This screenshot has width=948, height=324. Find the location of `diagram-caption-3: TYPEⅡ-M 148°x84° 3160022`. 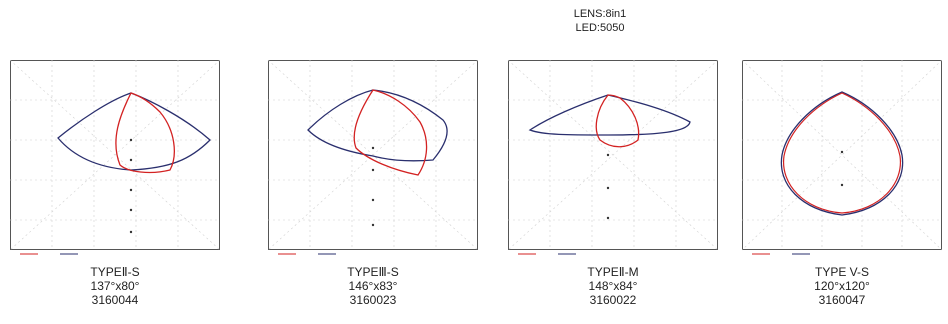

diagram-caption-3: TYPEⅡ-M 148°x84° 3160022 is located at coordinates (613, 286).